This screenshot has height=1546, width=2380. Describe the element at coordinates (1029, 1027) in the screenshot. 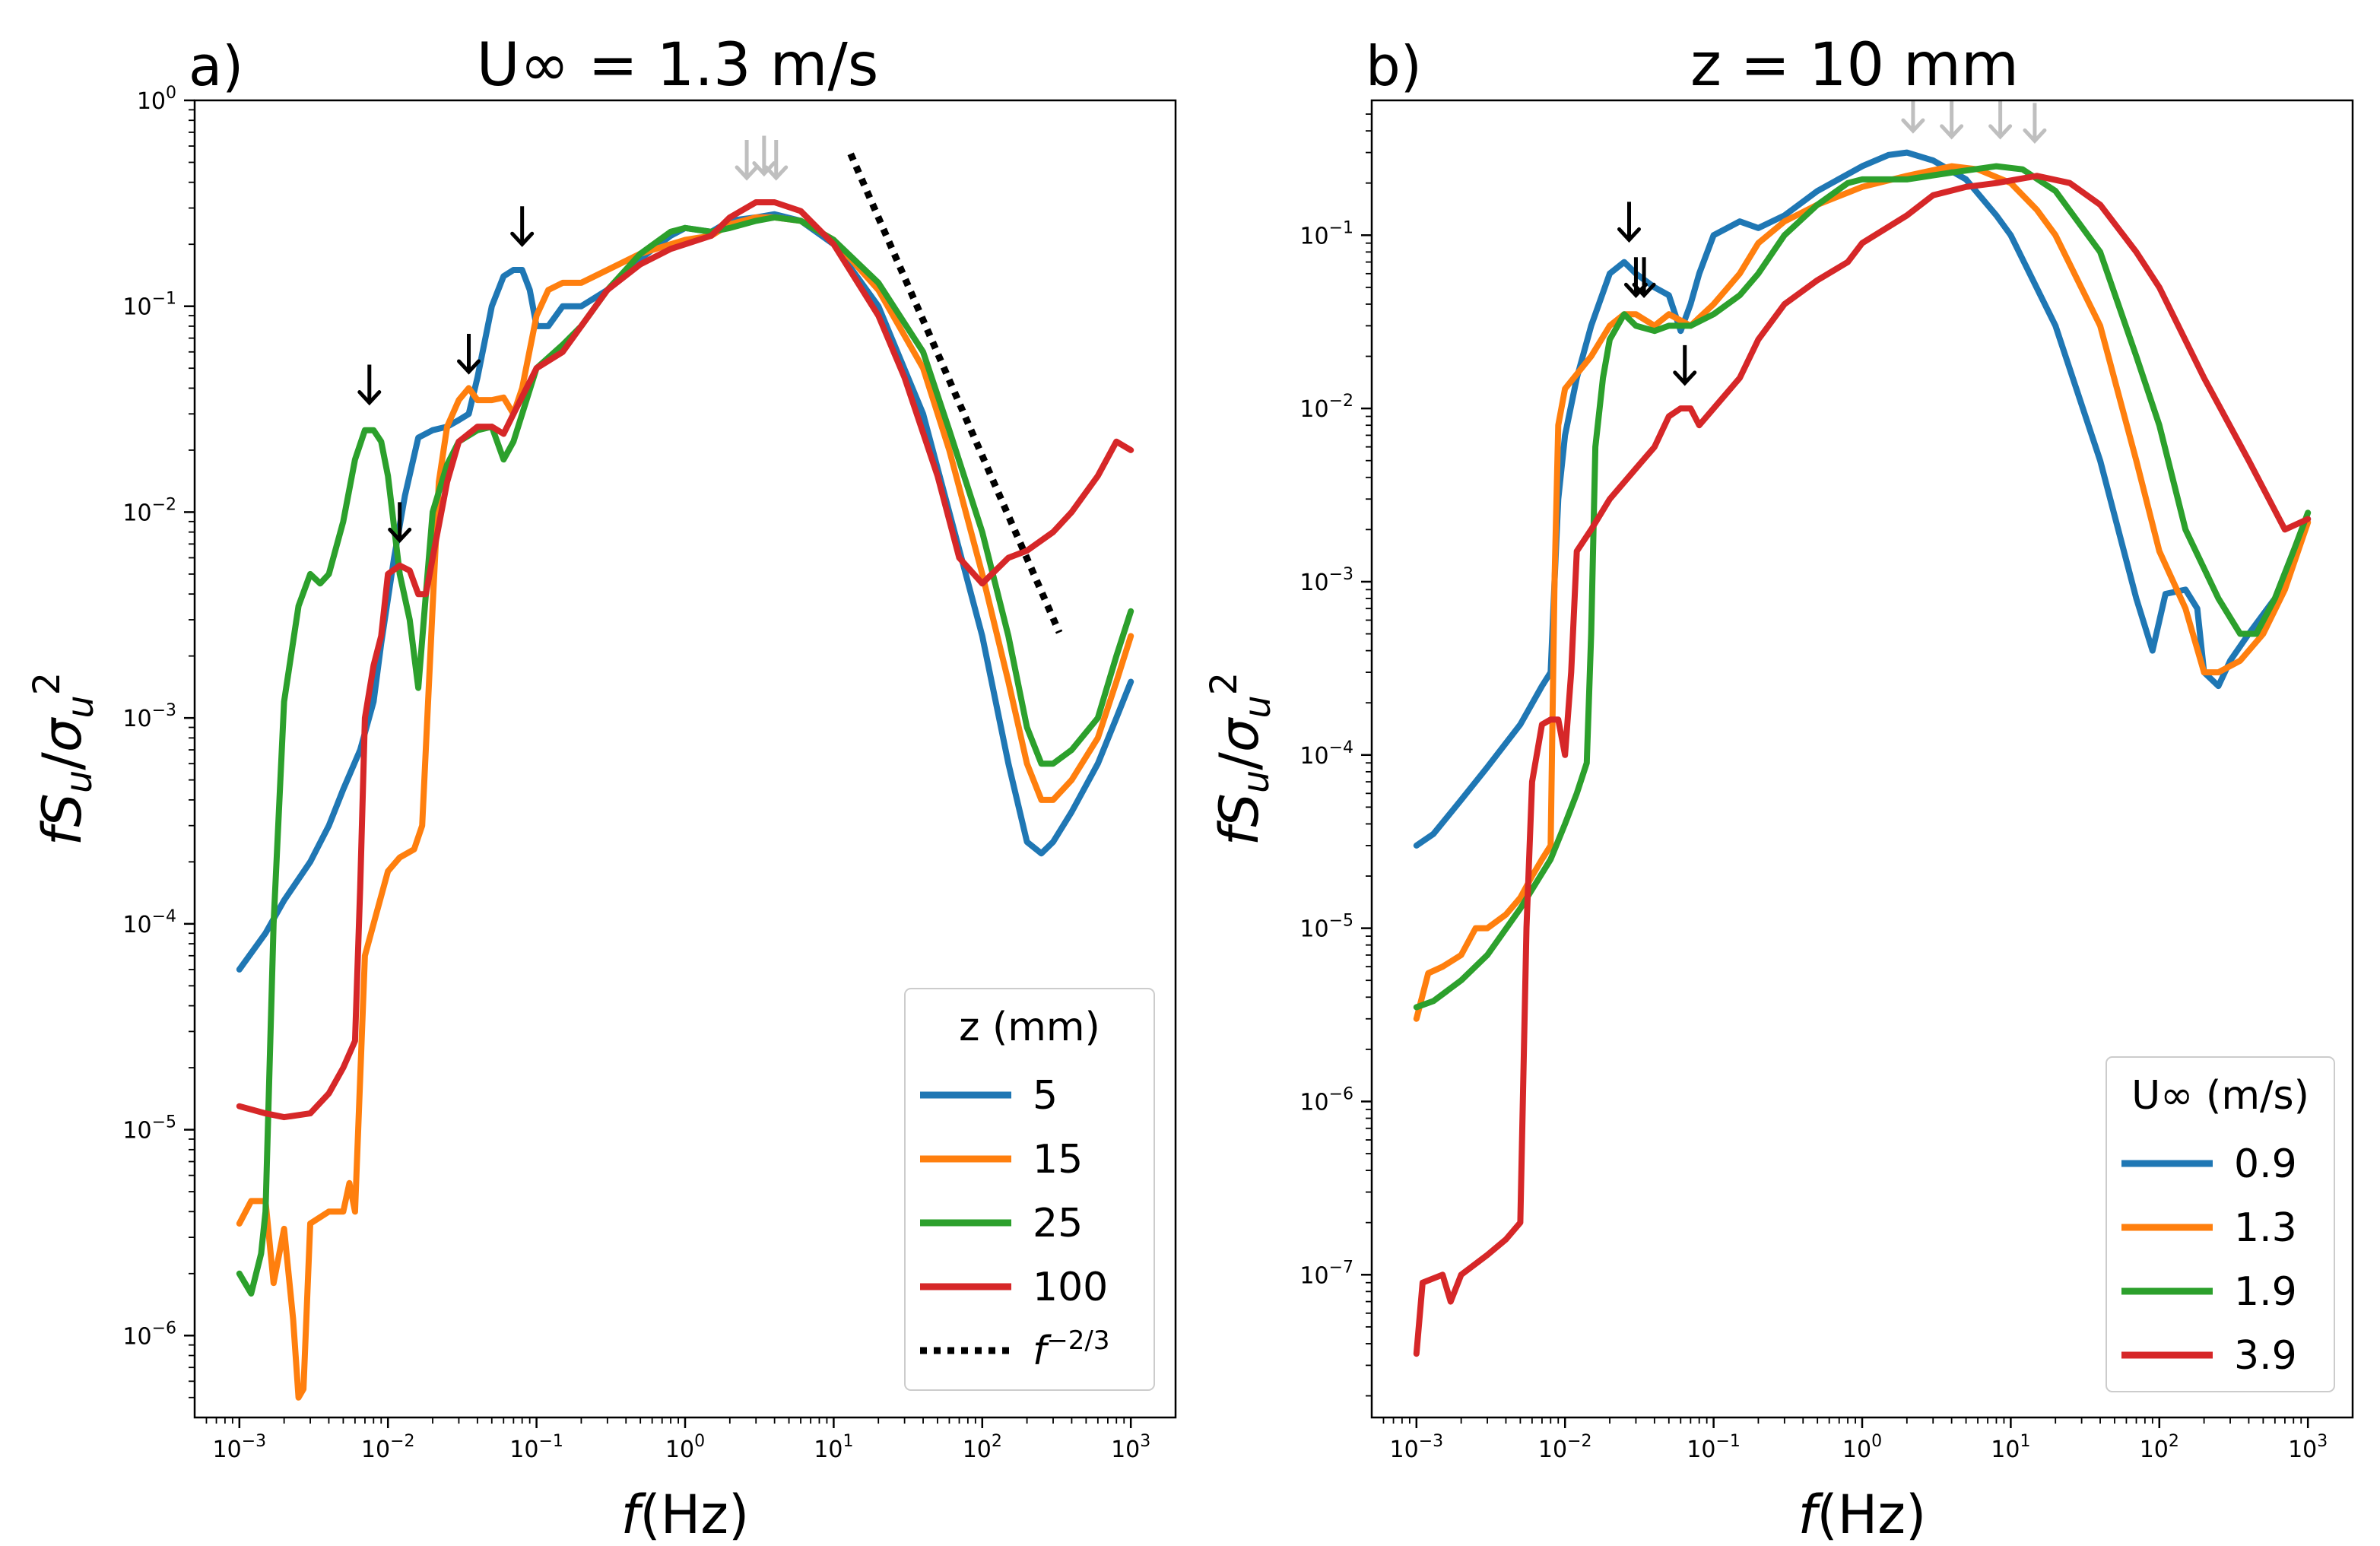

I see `legend-title: z (mm)` at that location.